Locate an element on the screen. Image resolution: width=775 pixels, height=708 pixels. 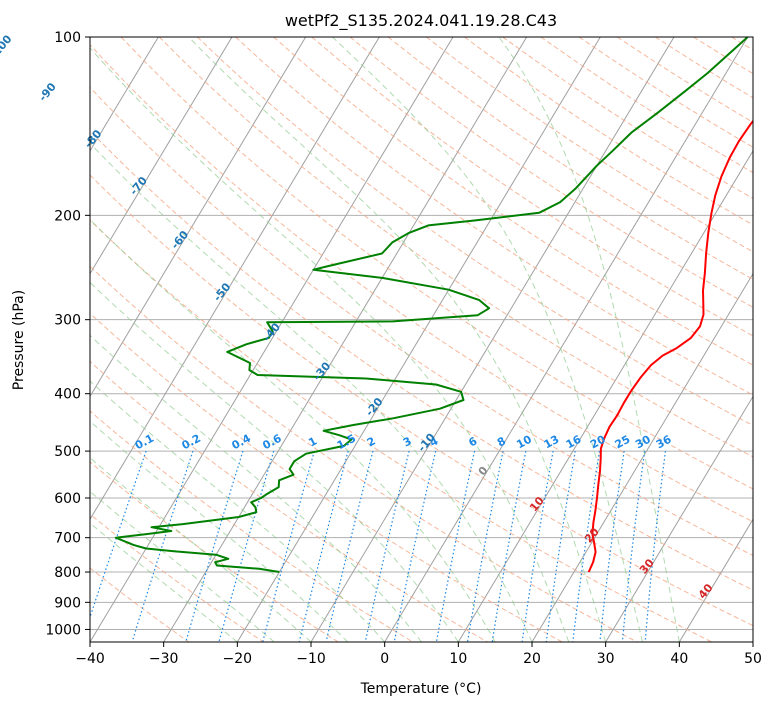
x-tick-label: 50 is located at coordinates (753, 659).